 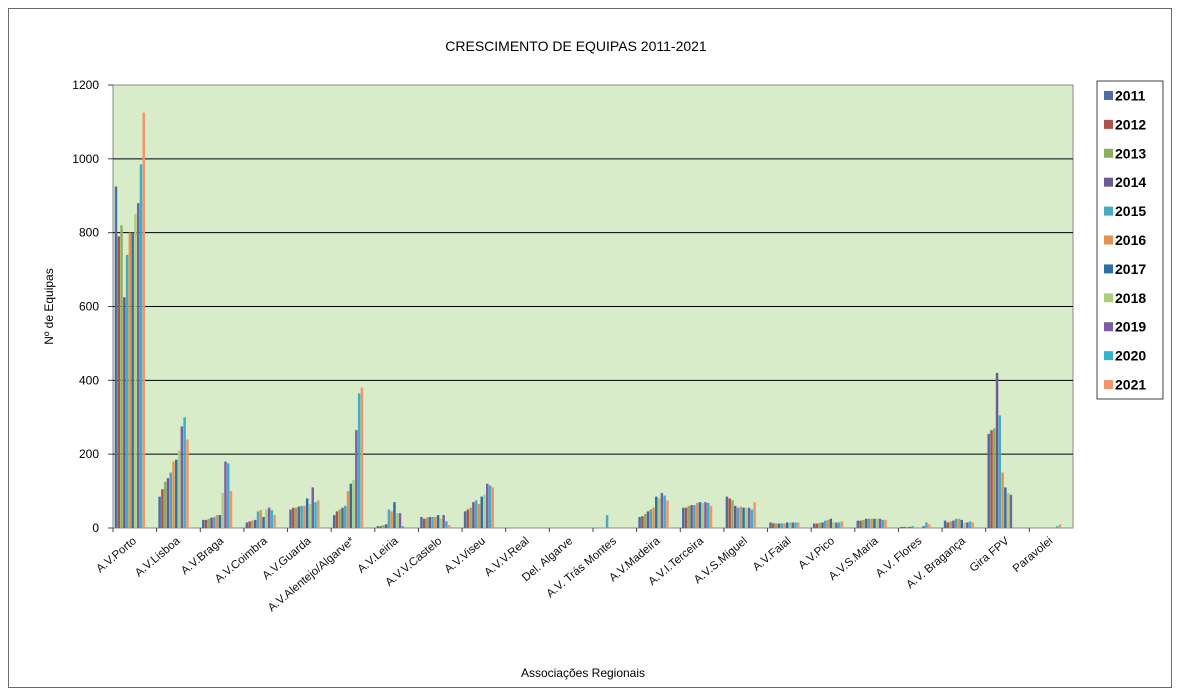 I want to click on legend-label: 2021, so click(x=1130, y=385).